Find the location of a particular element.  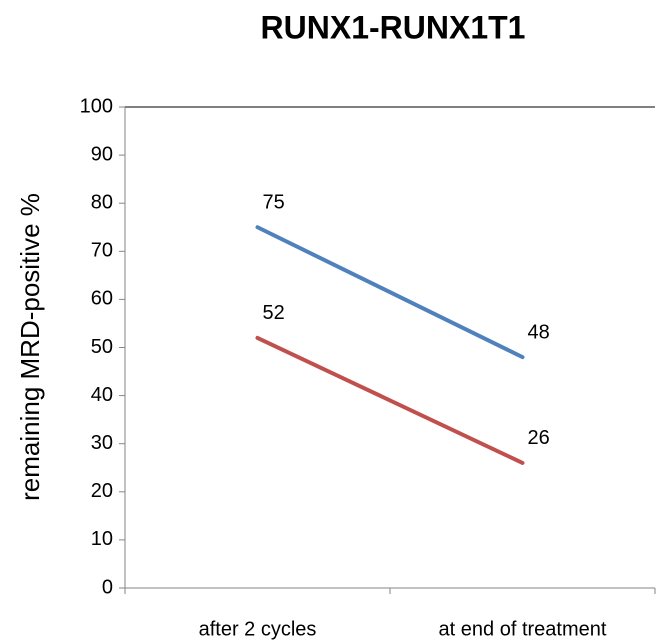

data-label: 75 is located at coordinates (274, 203).